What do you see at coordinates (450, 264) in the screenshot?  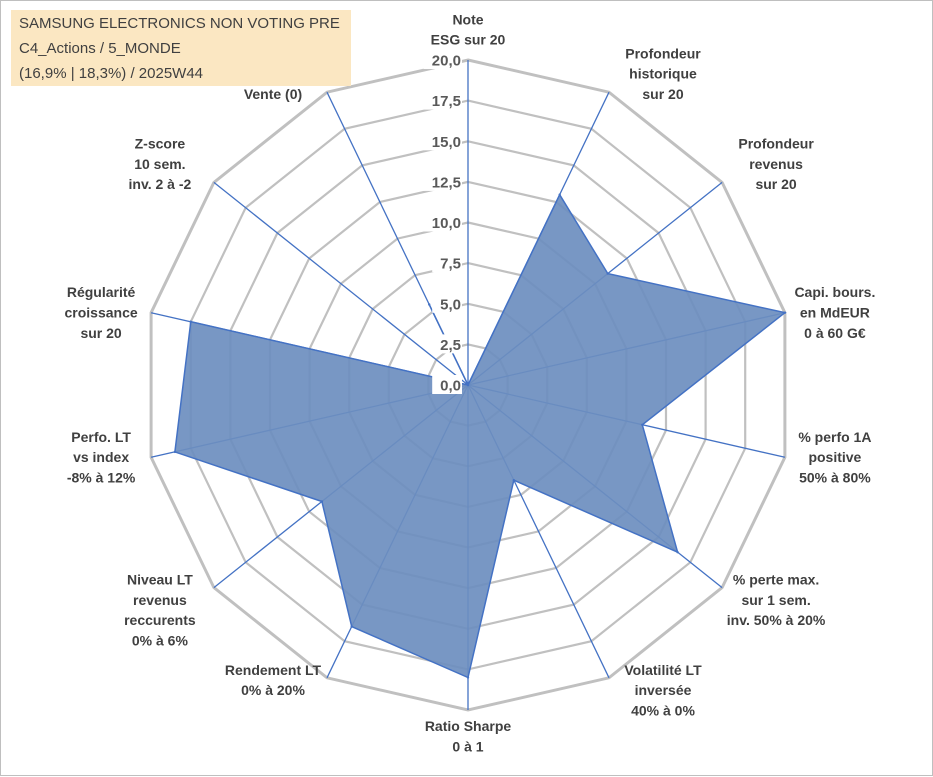 I see `svg-text: 7,5` at bounding box center [450, 264].